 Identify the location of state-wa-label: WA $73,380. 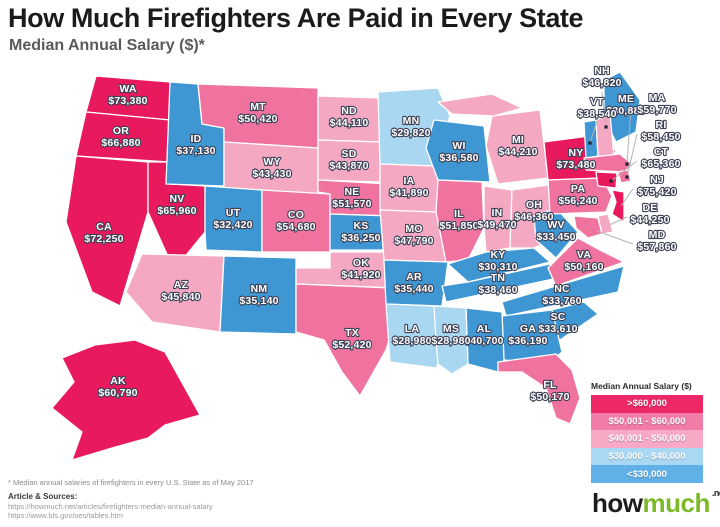
(127, 95).